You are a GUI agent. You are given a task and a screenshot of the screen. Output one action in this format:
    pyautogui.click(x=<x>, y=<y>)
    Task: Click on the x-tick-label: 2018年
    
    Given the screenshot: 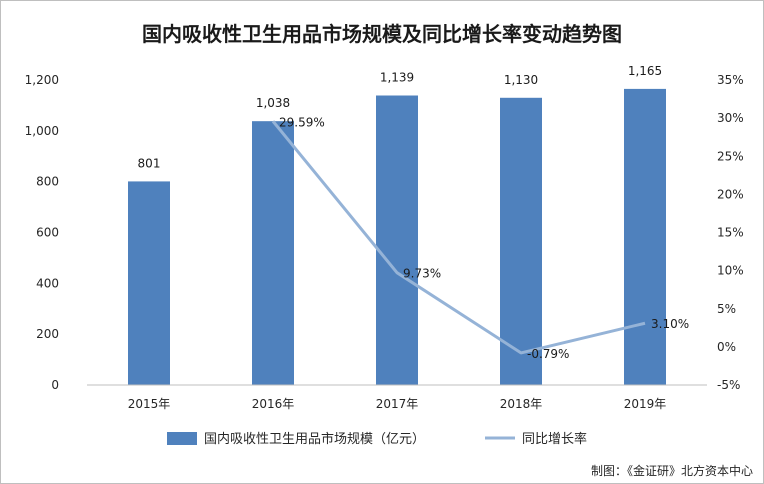 What is the action you would take?
    pyautogui.click(x=521, y=404)
    